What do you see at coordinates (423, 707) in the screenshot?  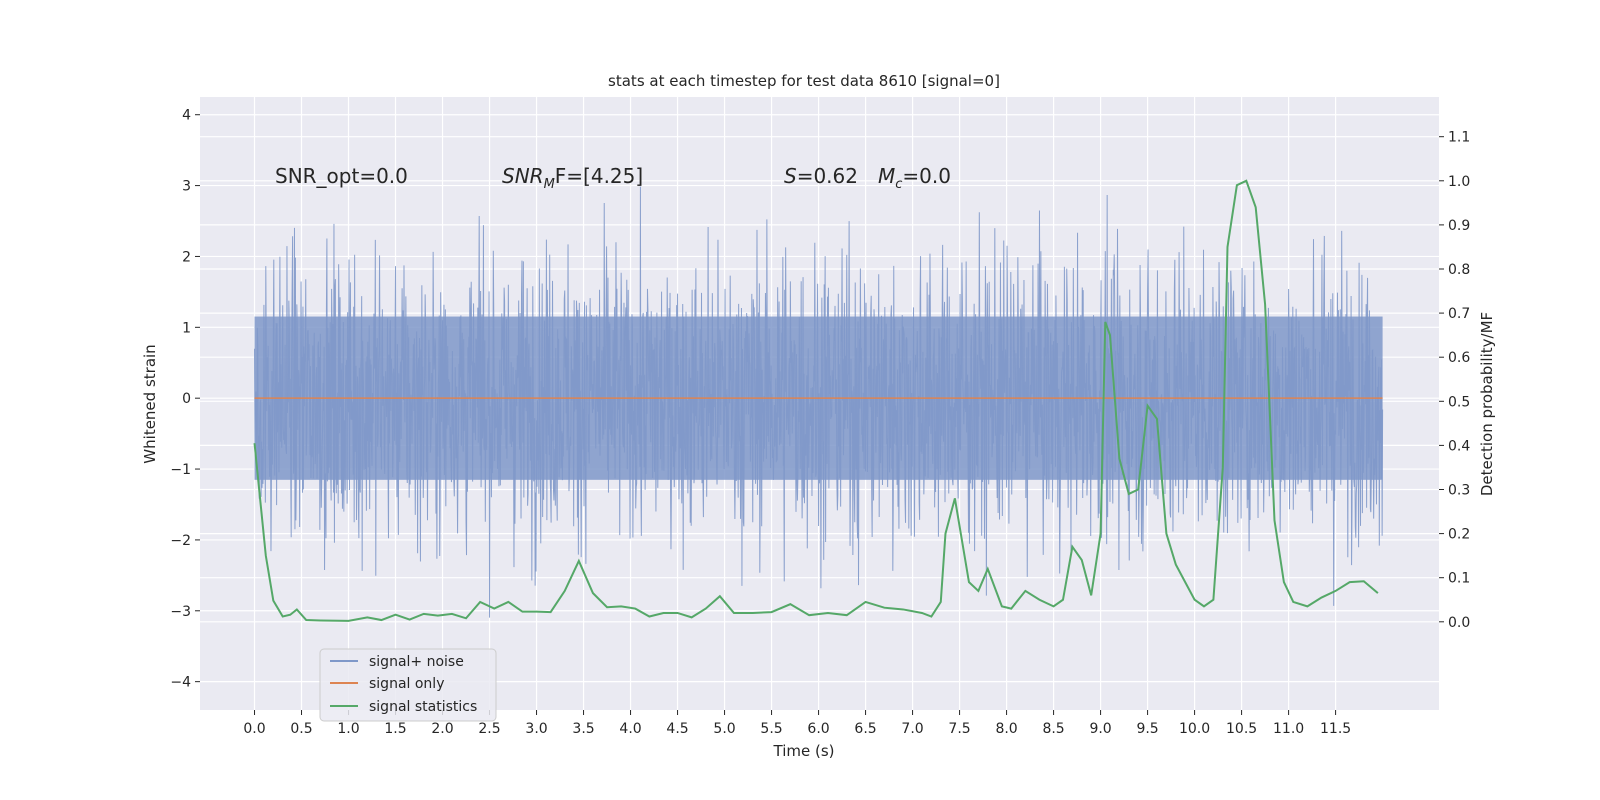 I see `legend-label-signal-statistics: signal statistics` at bounding box center [423, 707].